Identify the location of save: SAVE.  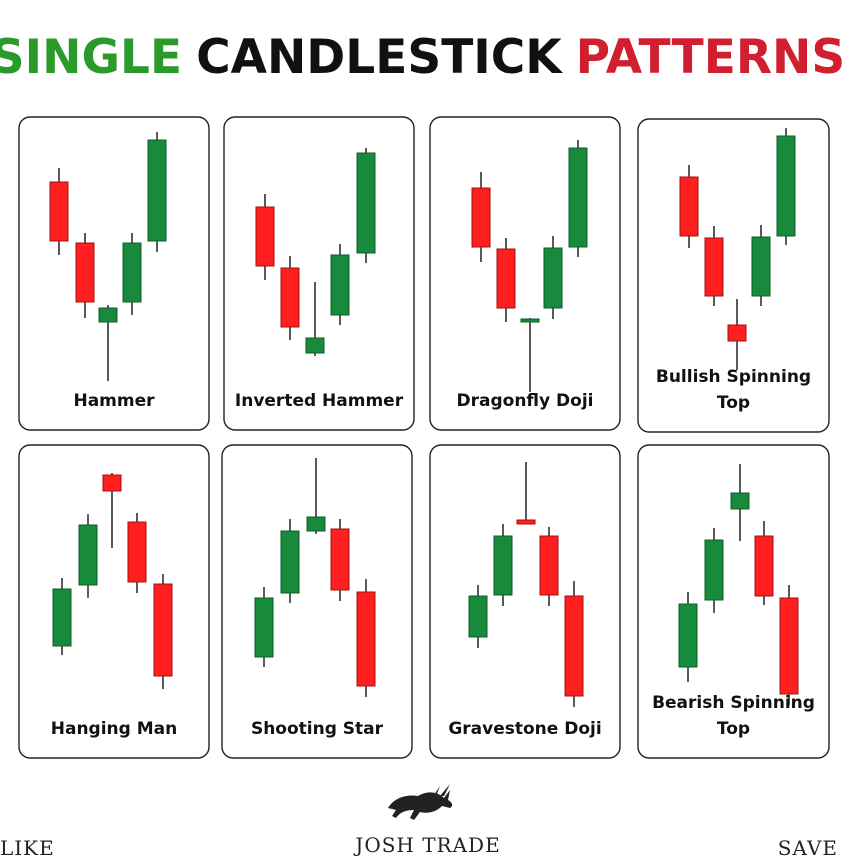
(808, 848).